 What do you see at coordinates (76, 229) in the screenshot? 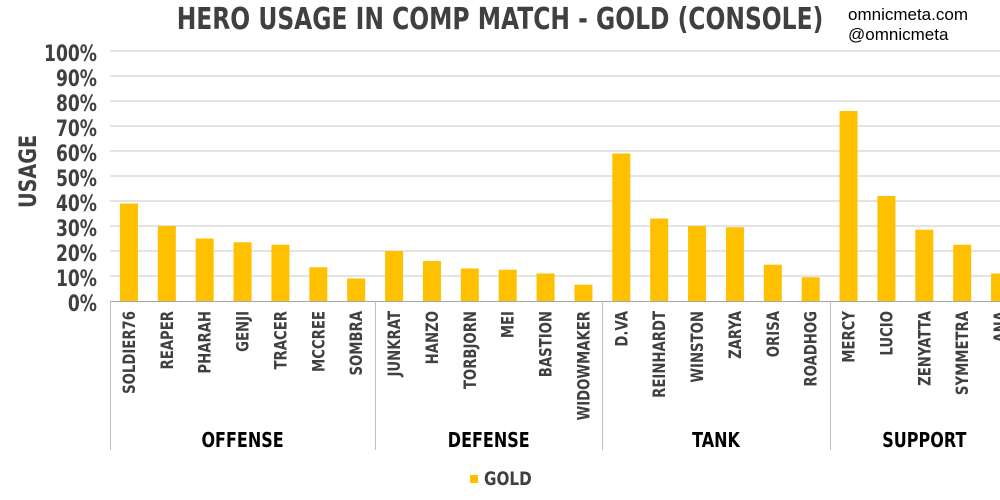
I see `y-tick-label: 30%` at bounding box center [76, 229].